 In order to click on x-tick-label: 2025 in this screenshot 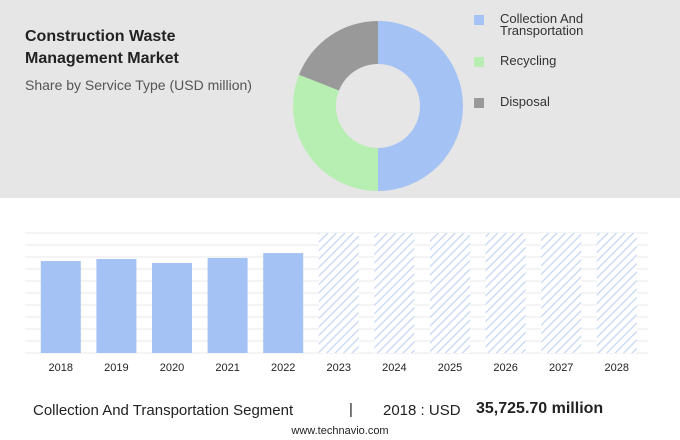, I will do `click(450, 368)`.